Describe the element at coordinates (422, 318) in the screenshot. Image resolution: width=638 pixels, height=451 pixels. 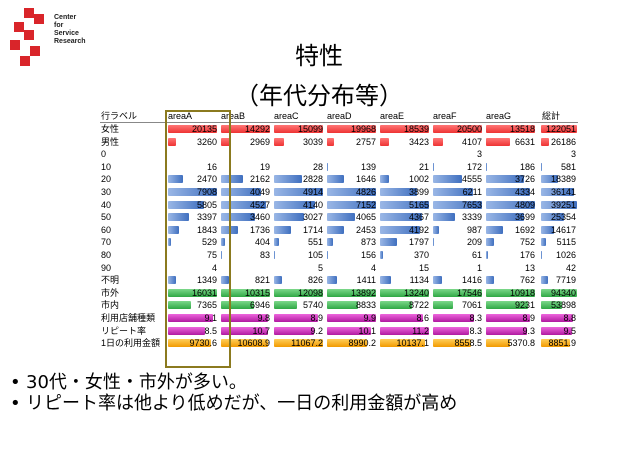
I see `data-cell: 8.6` at that location.